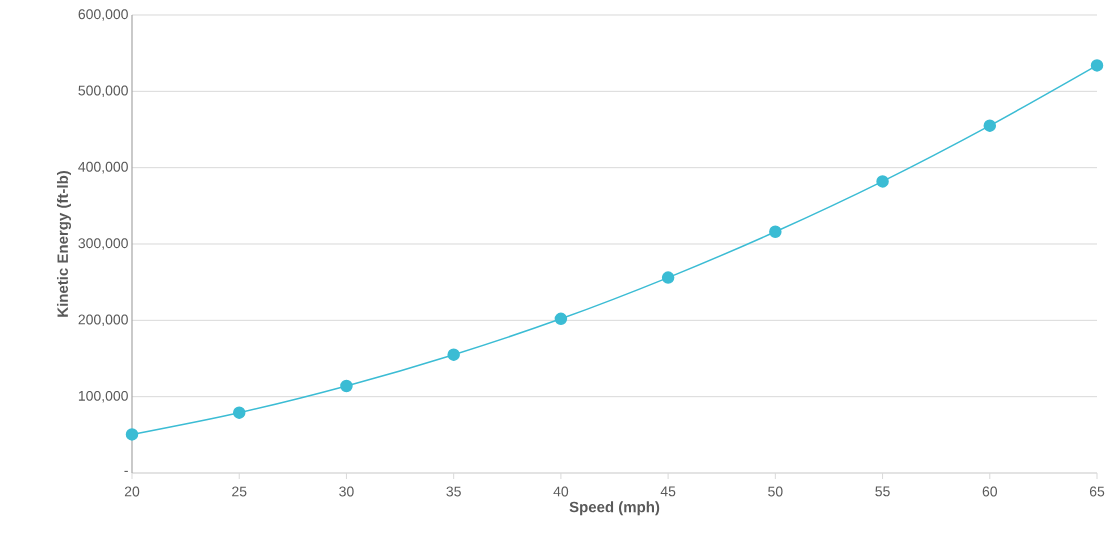 The height and width of the screenshot is (542, 1120). Describe the element at coordinates (103, 91) in the screenshot. I see `y-tick-label: 500,000` at that location.